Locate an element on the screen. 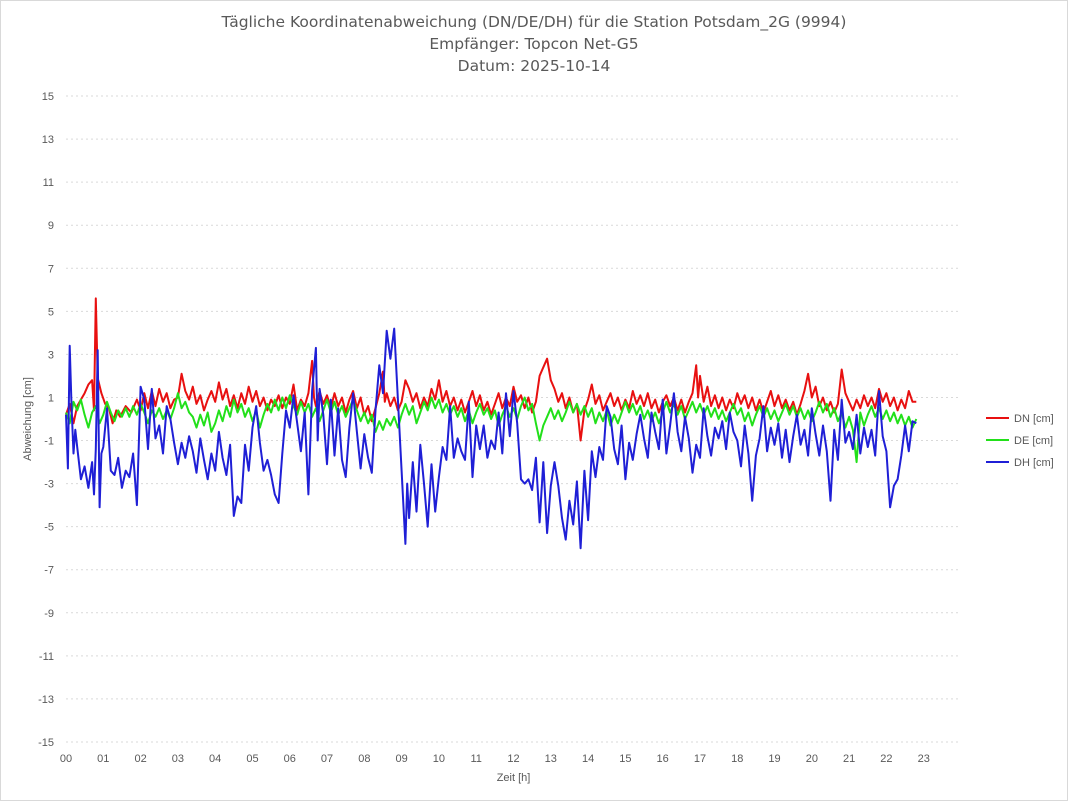 The height and width of the screenshot is (801, 1068). legend: DN [cm] DE [cm] DH [cm] is located at coordinates (1020, 441).